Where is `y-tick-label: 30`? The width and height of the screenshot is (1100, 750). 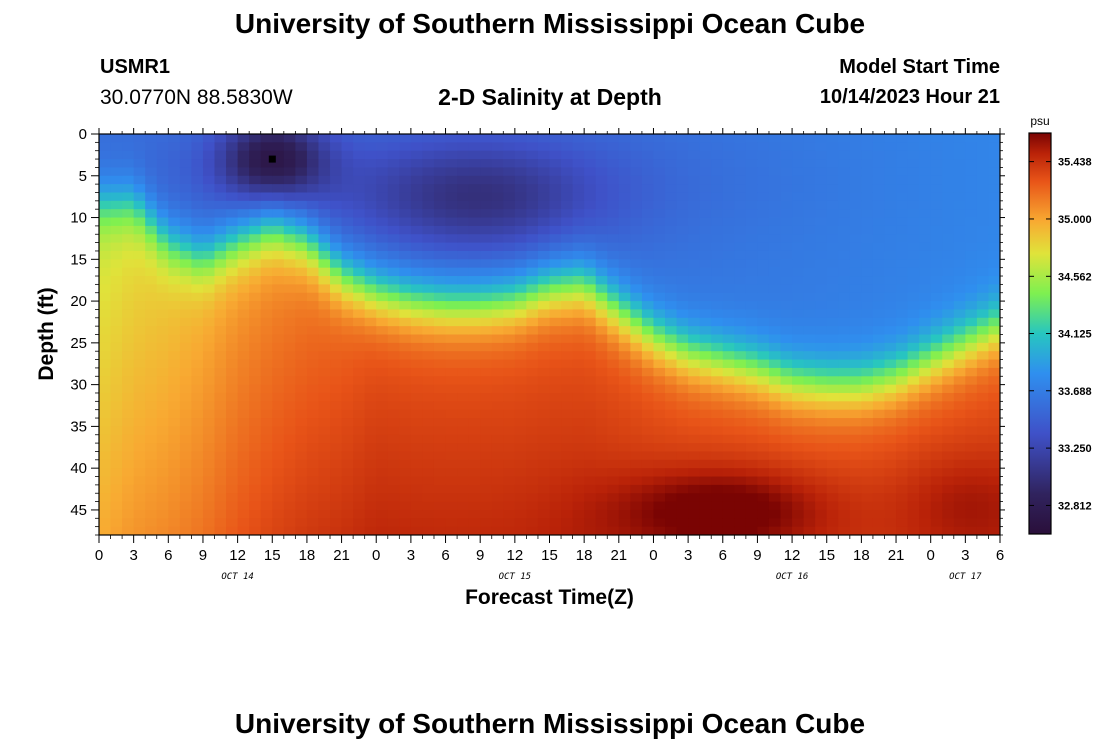 y-tick-label: 30 is located at coordinates (78, 385).